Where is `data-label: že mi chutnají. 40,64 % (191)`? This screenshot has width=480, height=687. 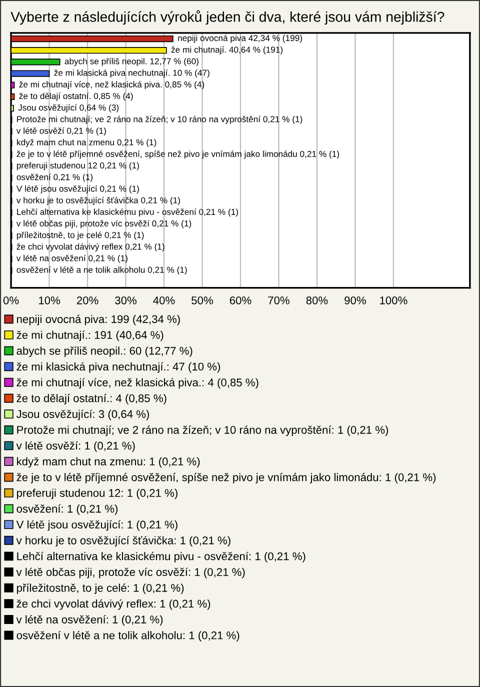
data-label: že mi chutnají. 40,64 % (191) is located at coordinates (227, 50).